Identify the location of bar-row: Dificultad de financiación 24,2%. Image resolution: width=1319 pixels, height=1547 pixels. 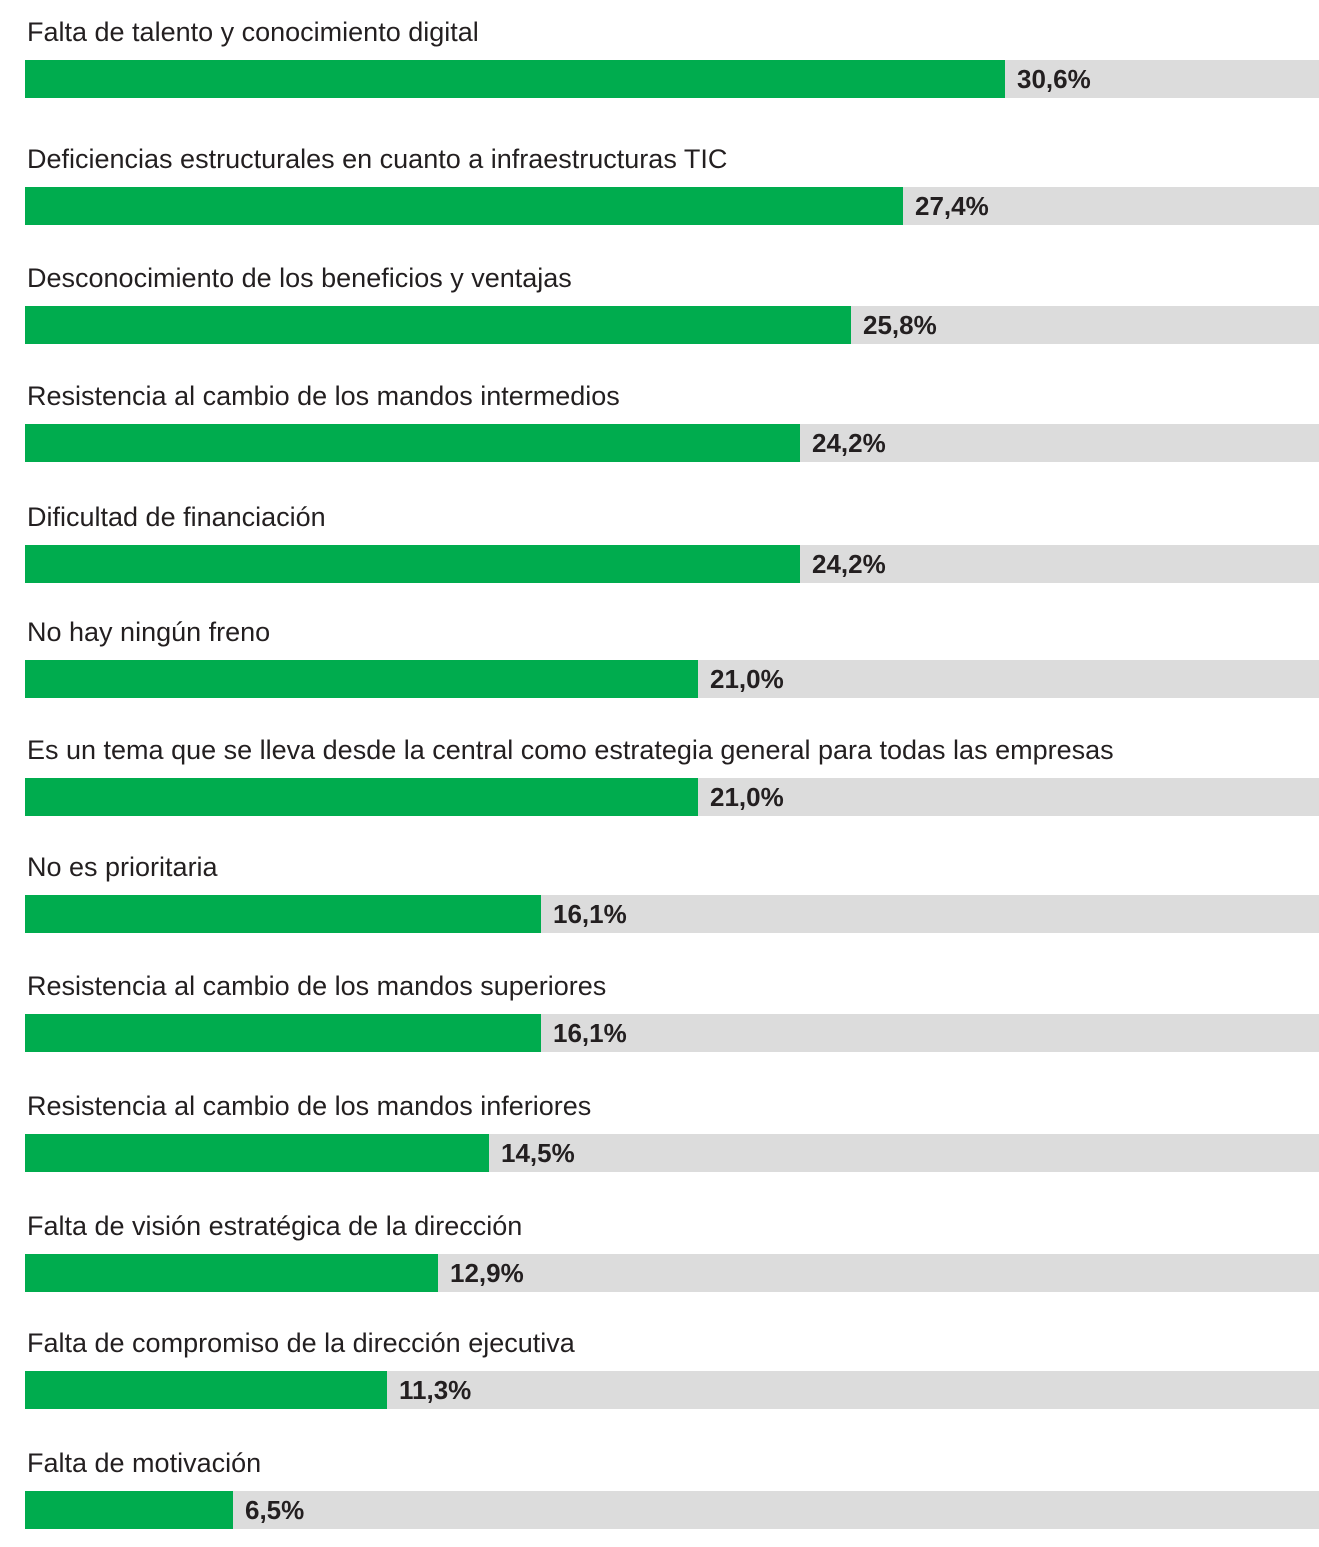
(659, 551).